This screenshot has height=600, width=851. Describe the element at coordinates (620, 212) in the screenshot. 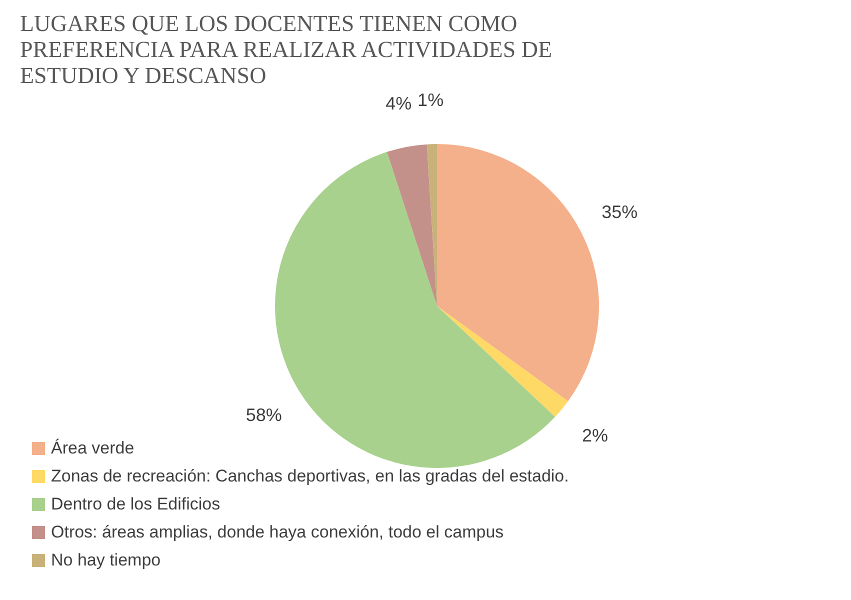

I see `data-label: 35%` at that location.